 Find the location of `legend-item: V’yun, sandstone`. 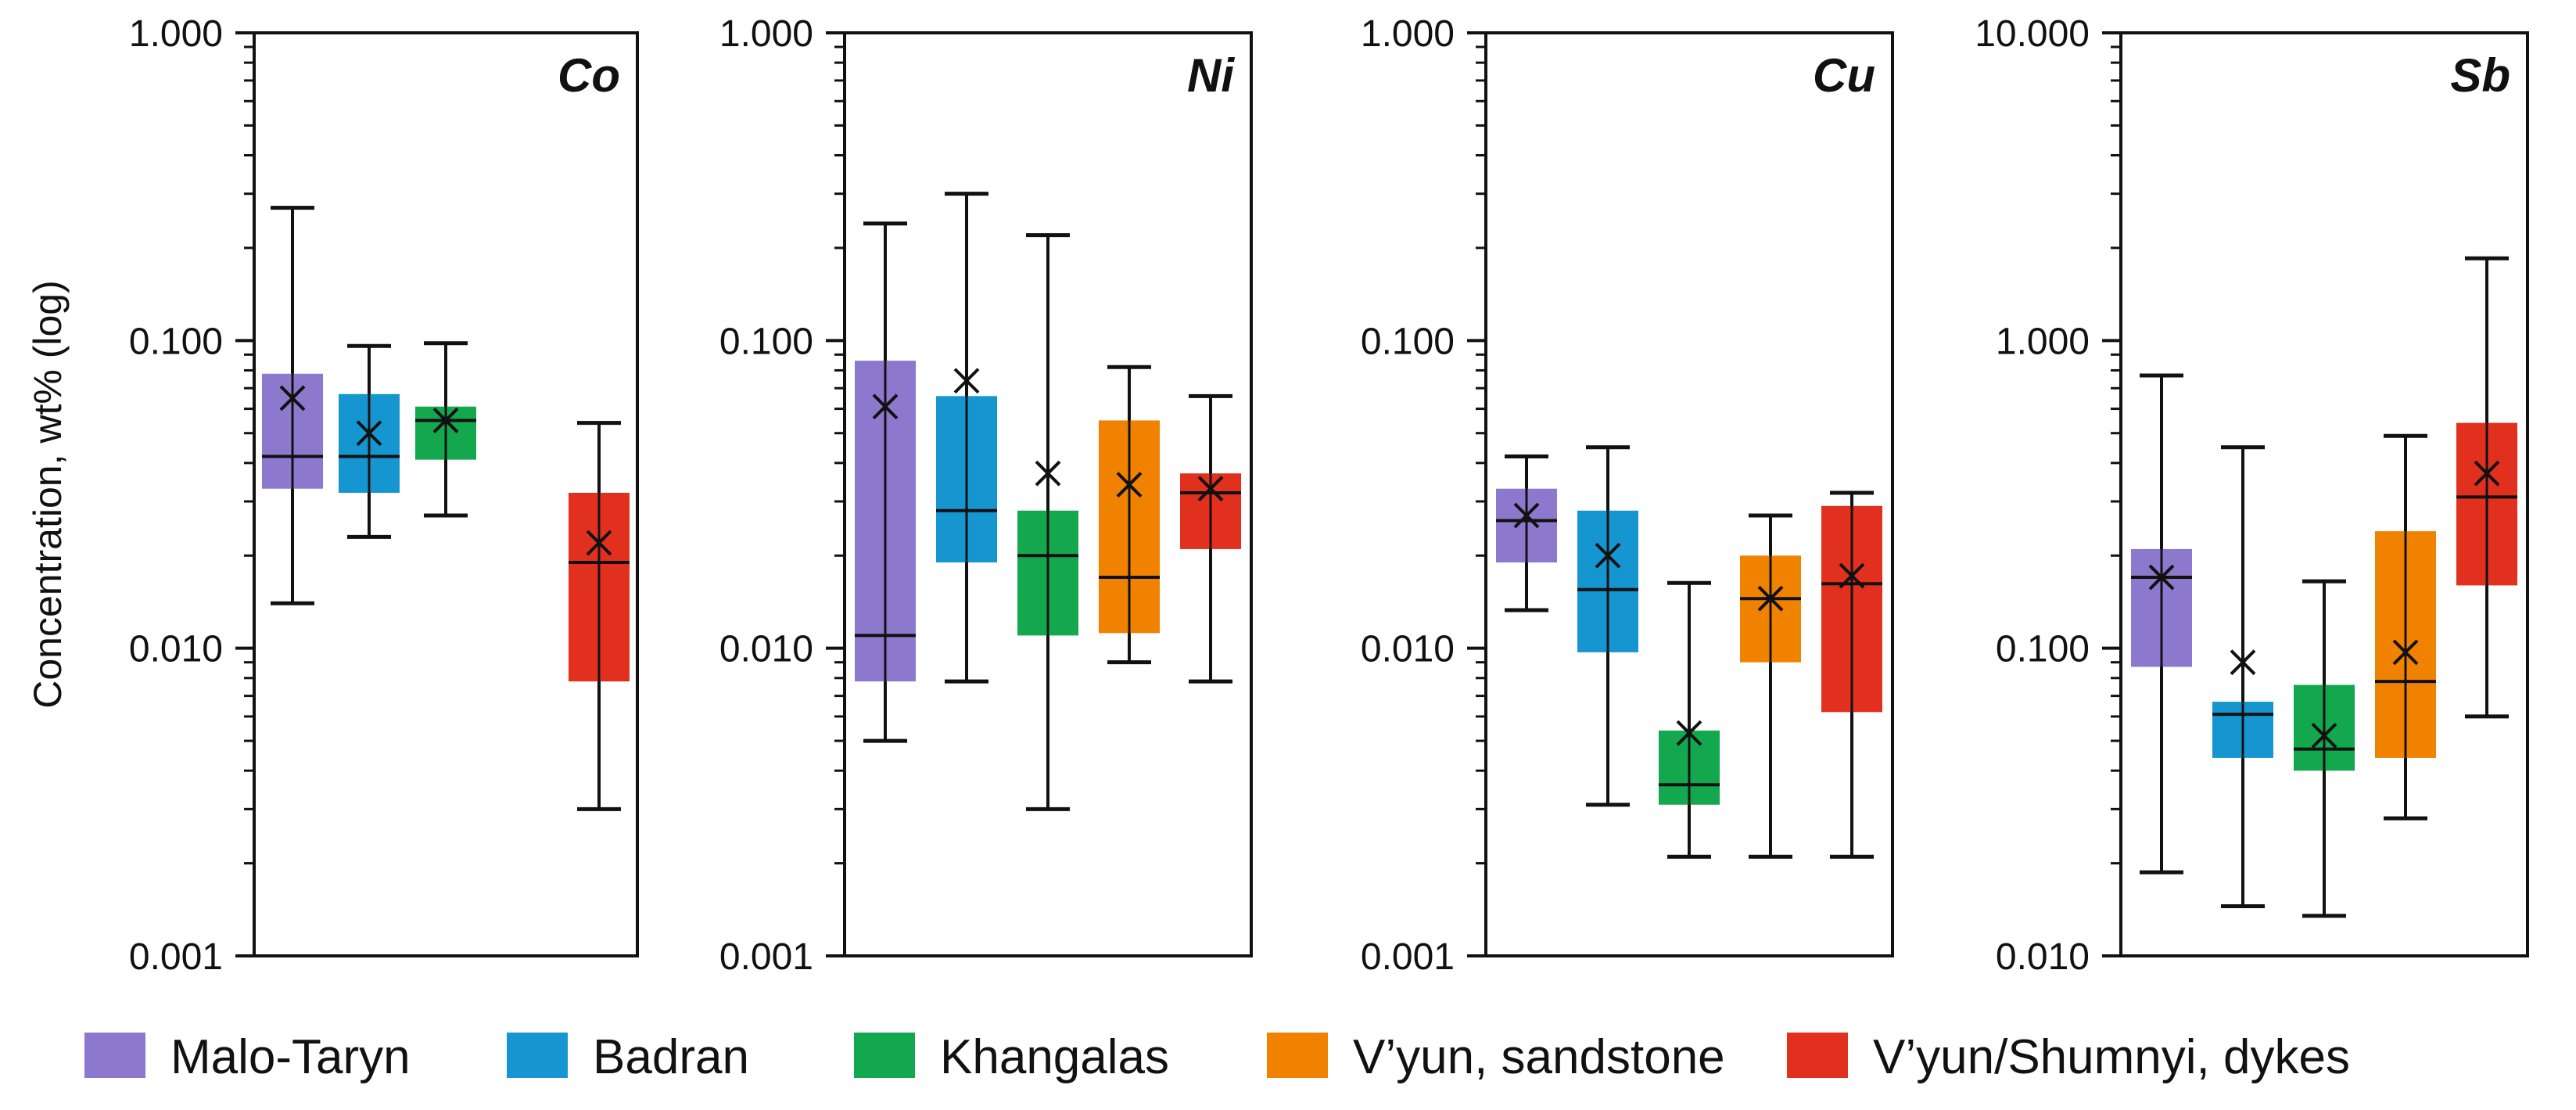

legend-item: V’yun, sandstone is located at coordinates (1496, 1057).